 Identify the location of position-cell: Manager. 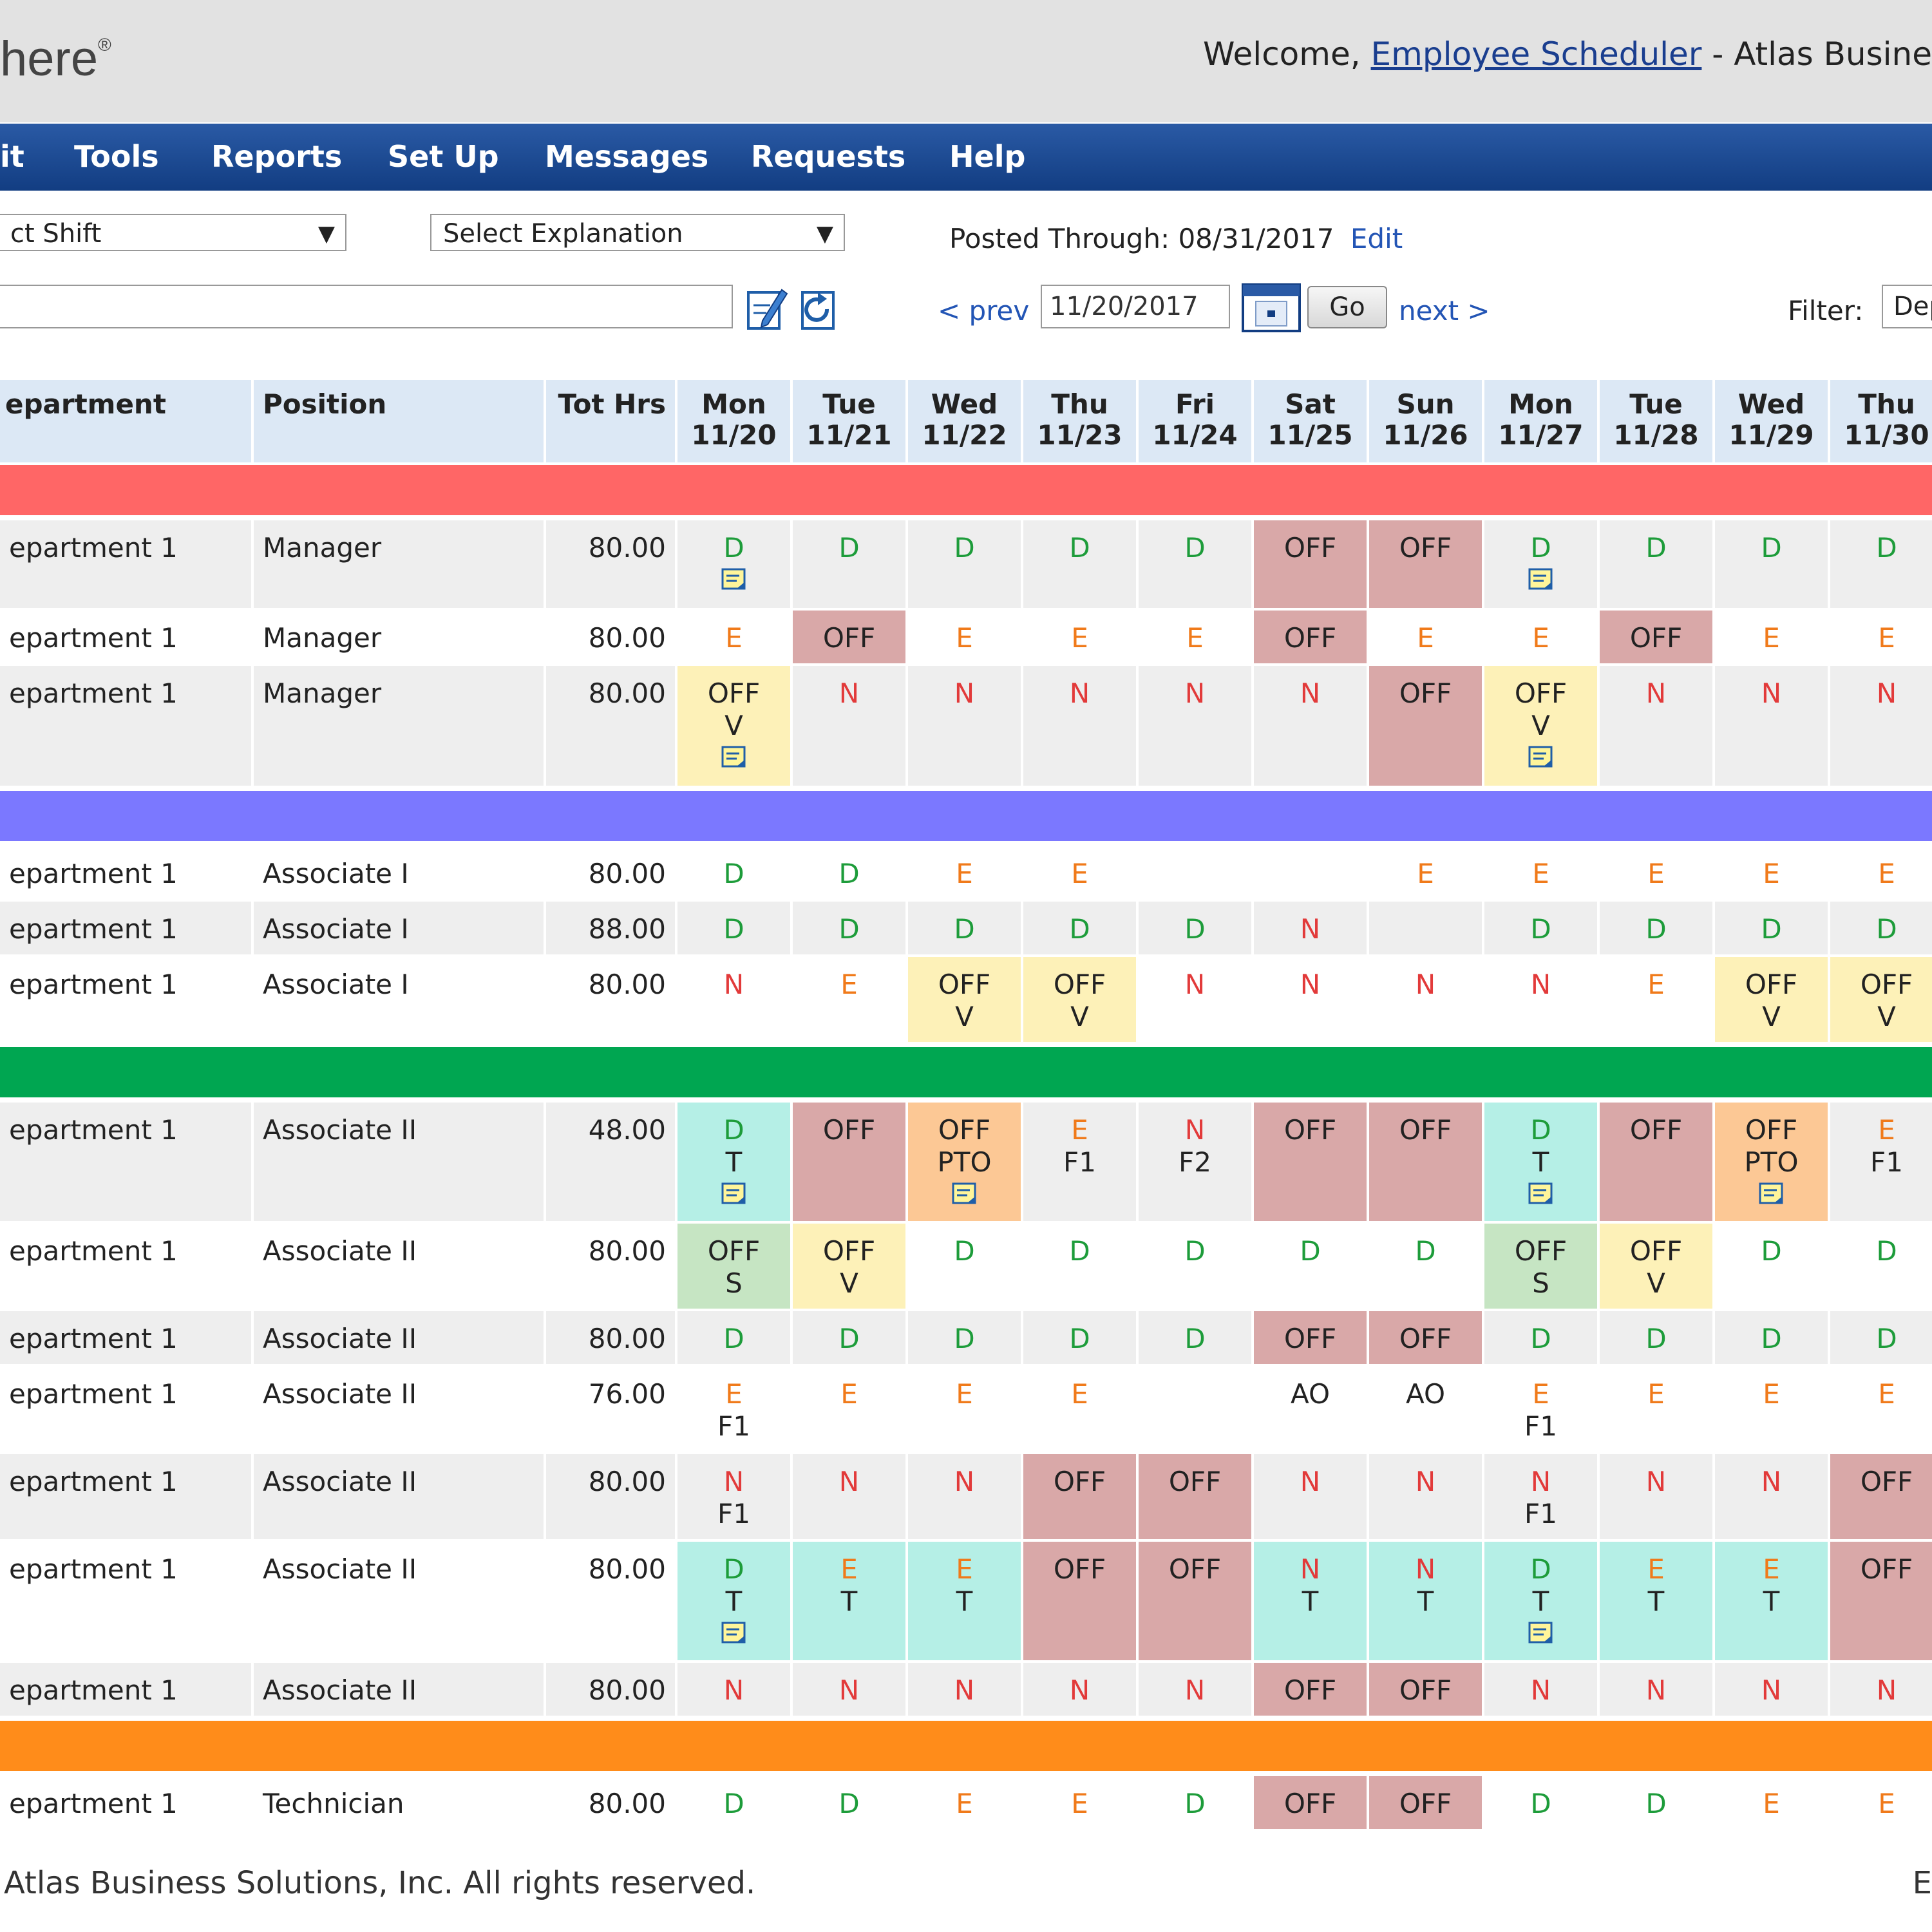
(400, 565).